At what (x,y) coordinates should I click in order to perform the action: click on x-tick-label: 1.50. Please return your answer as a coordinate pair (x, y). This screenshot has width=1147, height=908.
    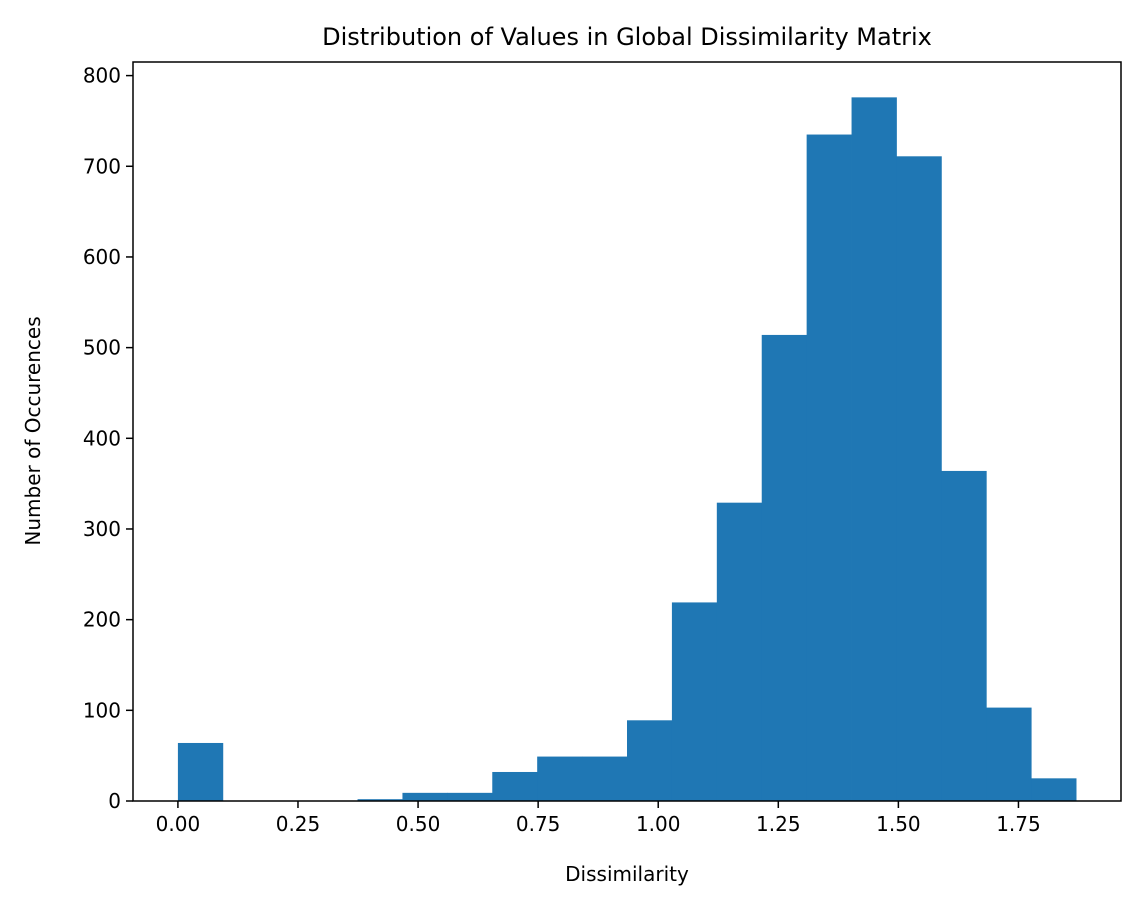
    Looking at the image, I should click on (898, 824).